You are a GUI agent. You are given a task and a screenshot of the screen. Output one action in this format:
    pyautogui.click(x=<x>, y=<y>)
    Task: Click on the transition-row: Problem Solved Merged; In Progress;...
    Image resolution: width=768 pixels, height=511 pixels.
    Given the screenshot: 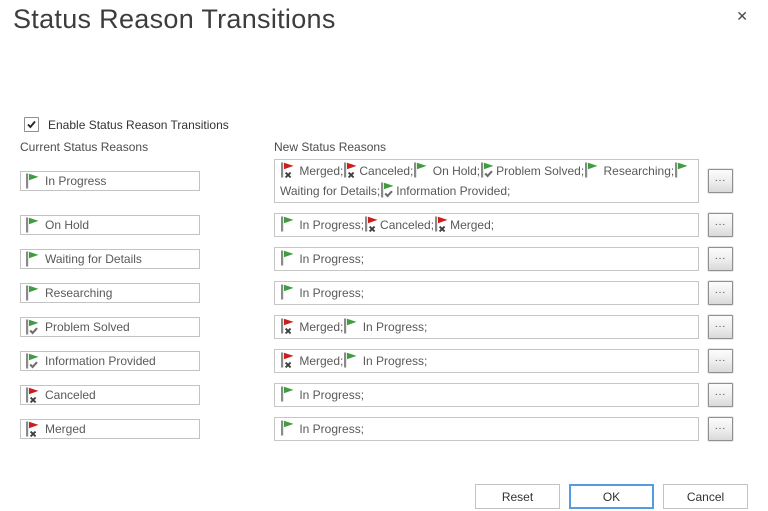 What is the action you would take?
    pyautogui.click(x=377, y=327)
    